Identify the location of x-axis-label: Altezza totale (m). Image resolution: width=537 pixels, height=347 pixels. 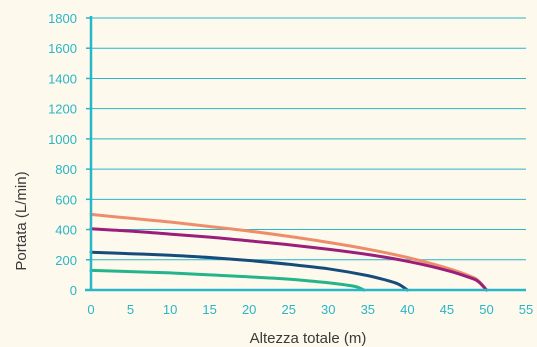
(308, 338).